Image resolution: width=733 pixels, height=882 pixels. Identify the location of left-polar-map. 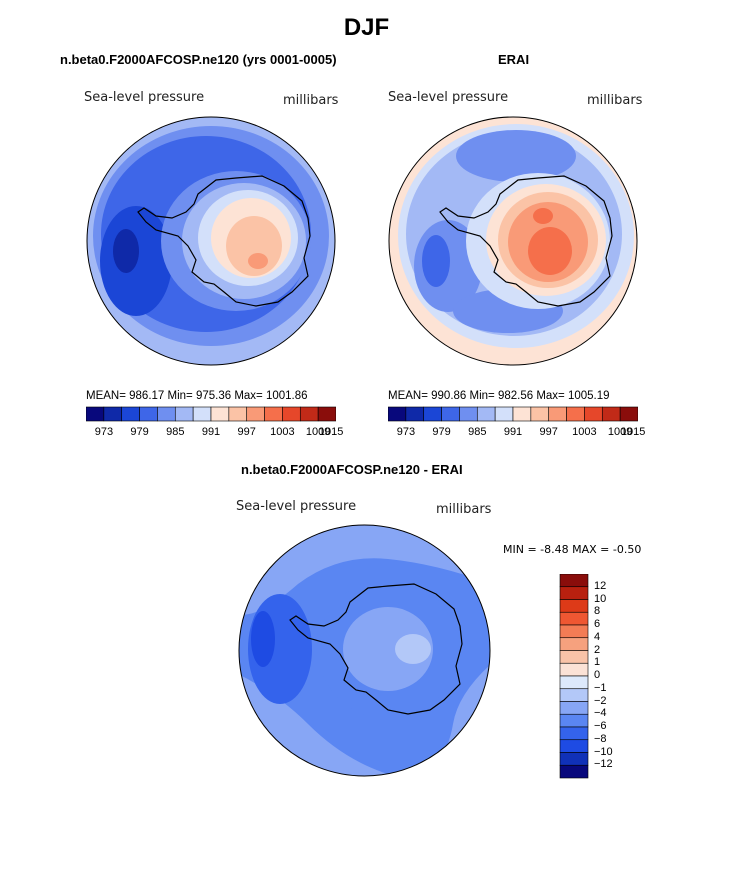
(211, 241).